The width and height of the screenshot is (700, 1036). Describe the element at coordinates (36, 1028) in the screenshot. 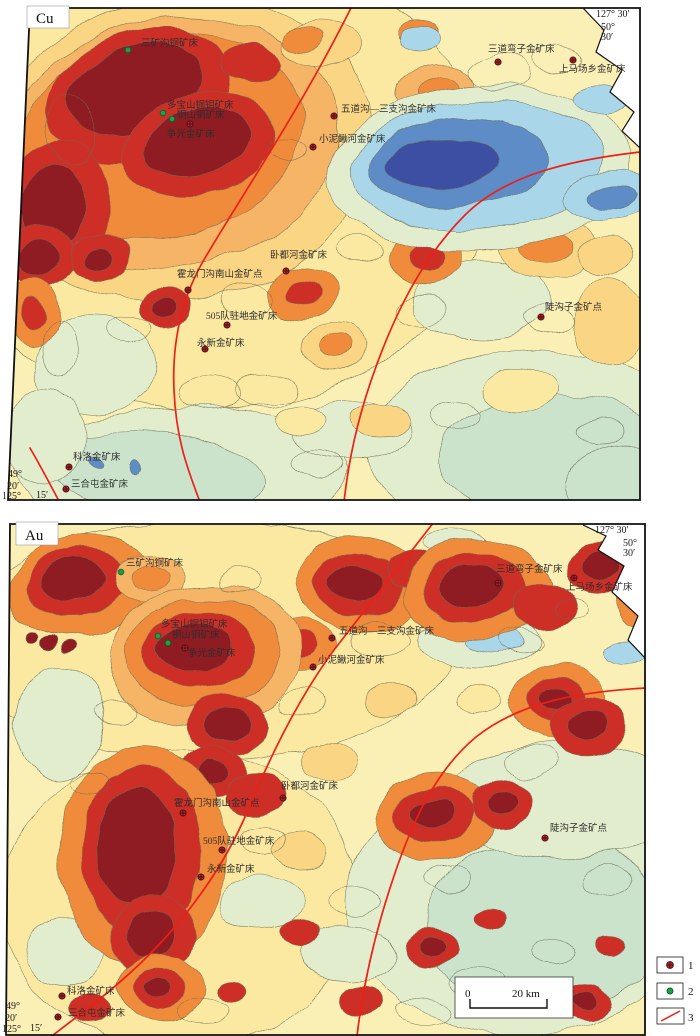

I see `au-lon-left-min: 15′` at that location.